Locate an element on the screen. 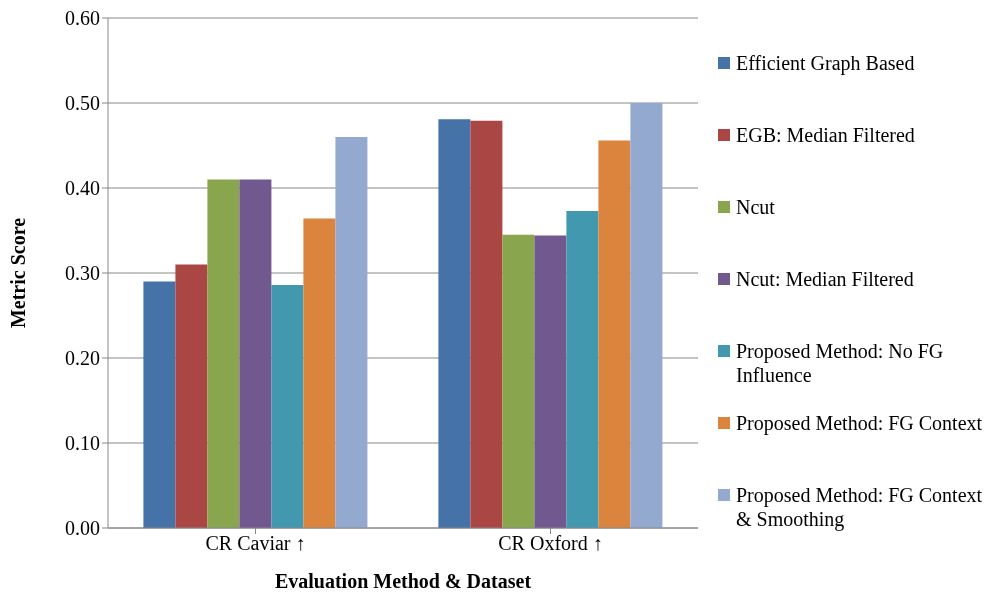  y-axis-title: Metric Score is located at coordinates (18, 273).